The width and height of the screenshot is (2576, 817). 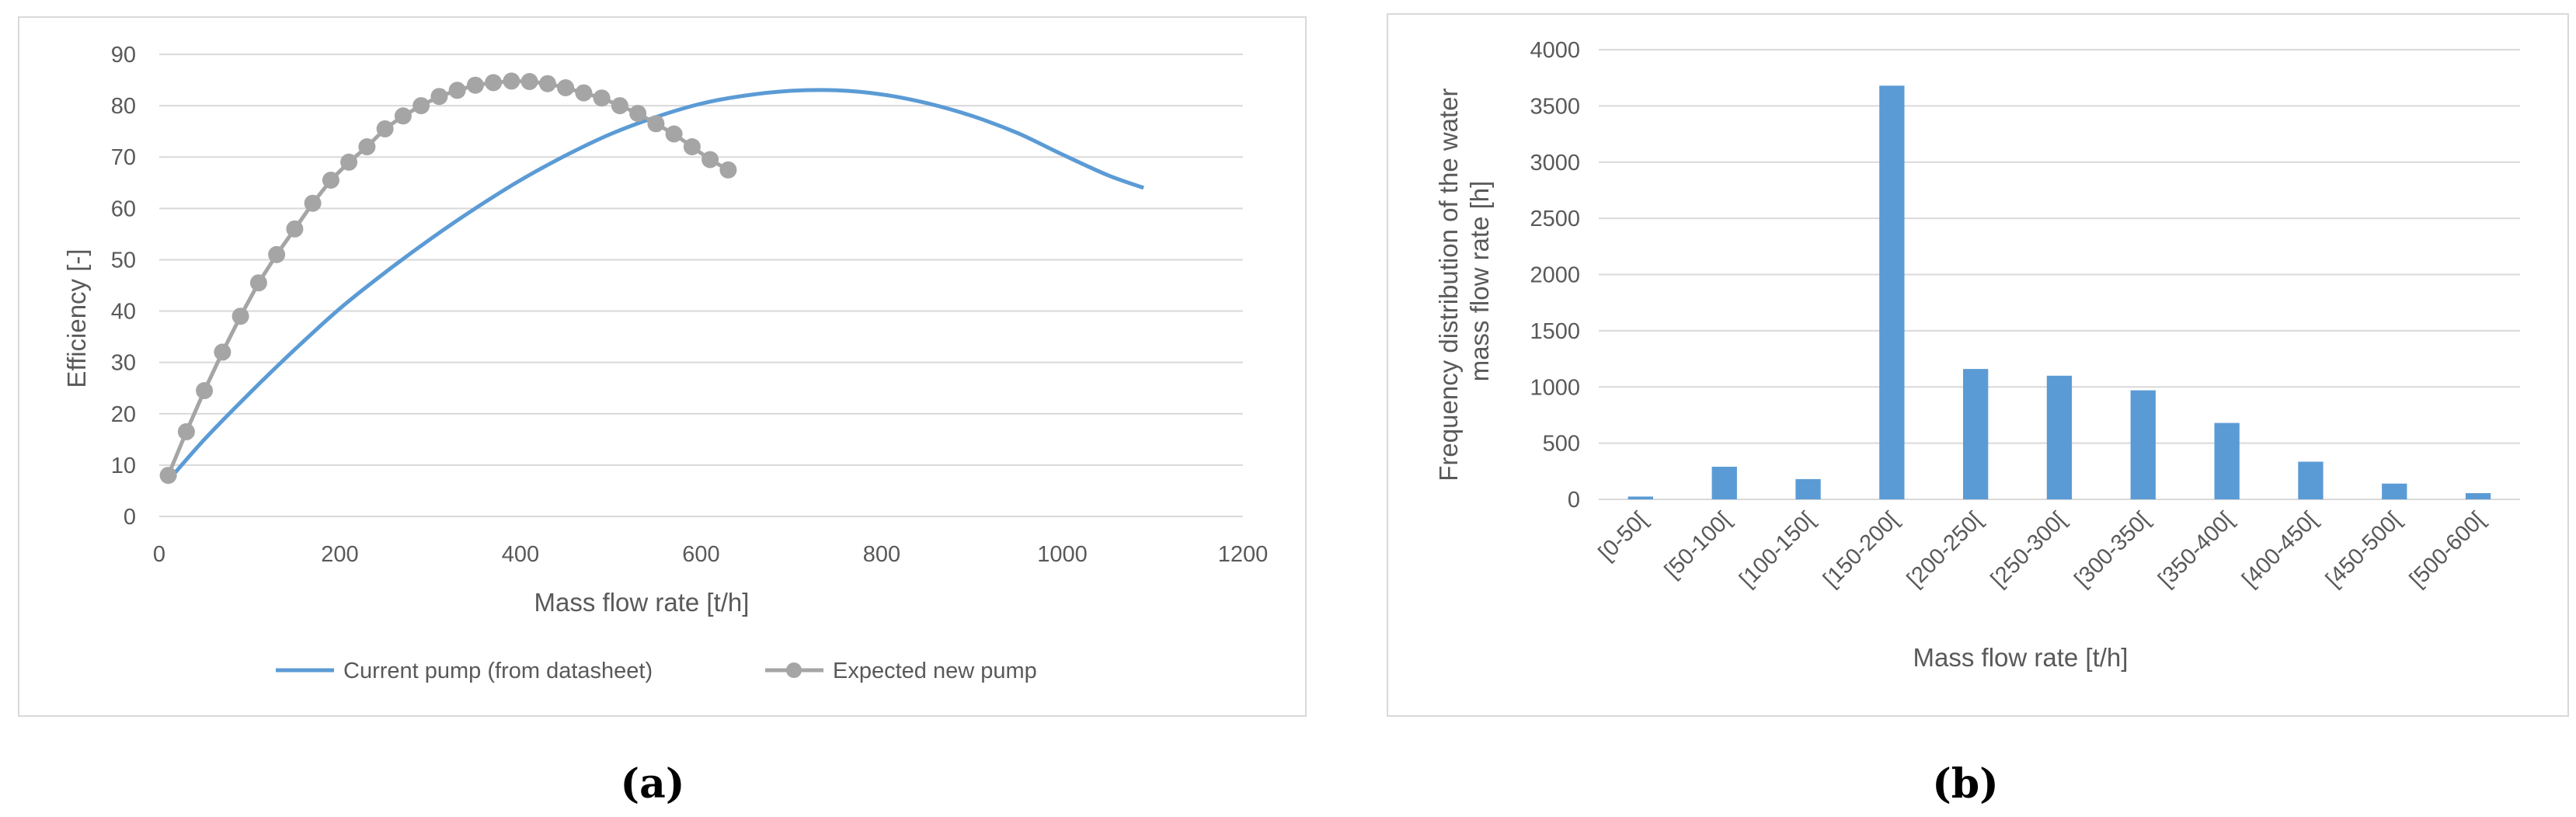 What do you see at coordinates (123, 260) in the screenshot?
I see `panel-a-y-tick-50: 50` at bounding box center [123, 260].